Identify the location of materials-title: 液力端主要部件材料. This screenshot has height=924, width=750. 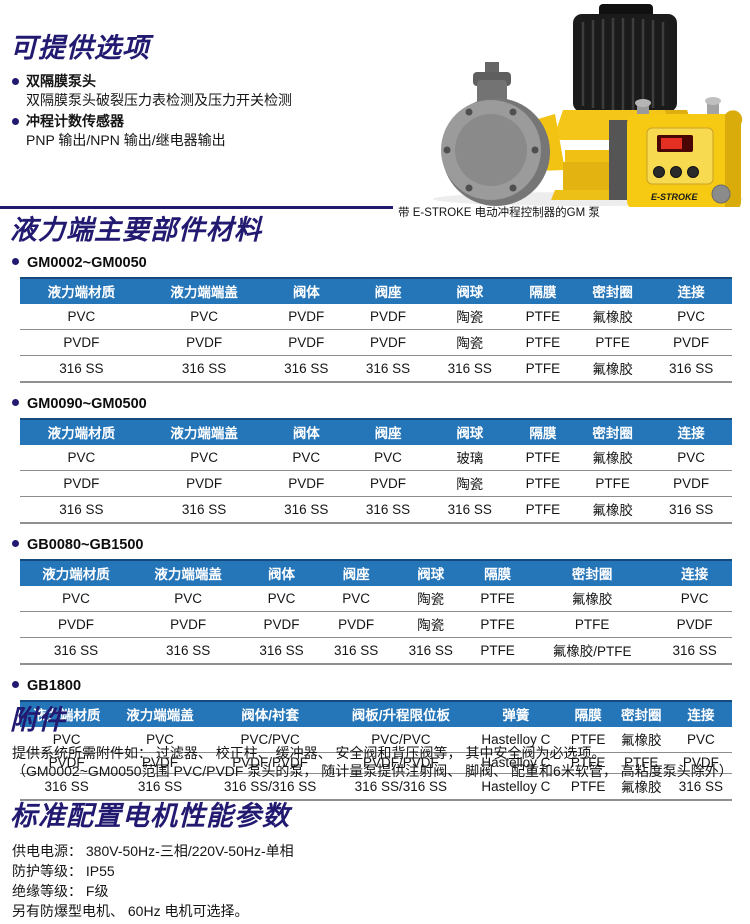
(136, 230).